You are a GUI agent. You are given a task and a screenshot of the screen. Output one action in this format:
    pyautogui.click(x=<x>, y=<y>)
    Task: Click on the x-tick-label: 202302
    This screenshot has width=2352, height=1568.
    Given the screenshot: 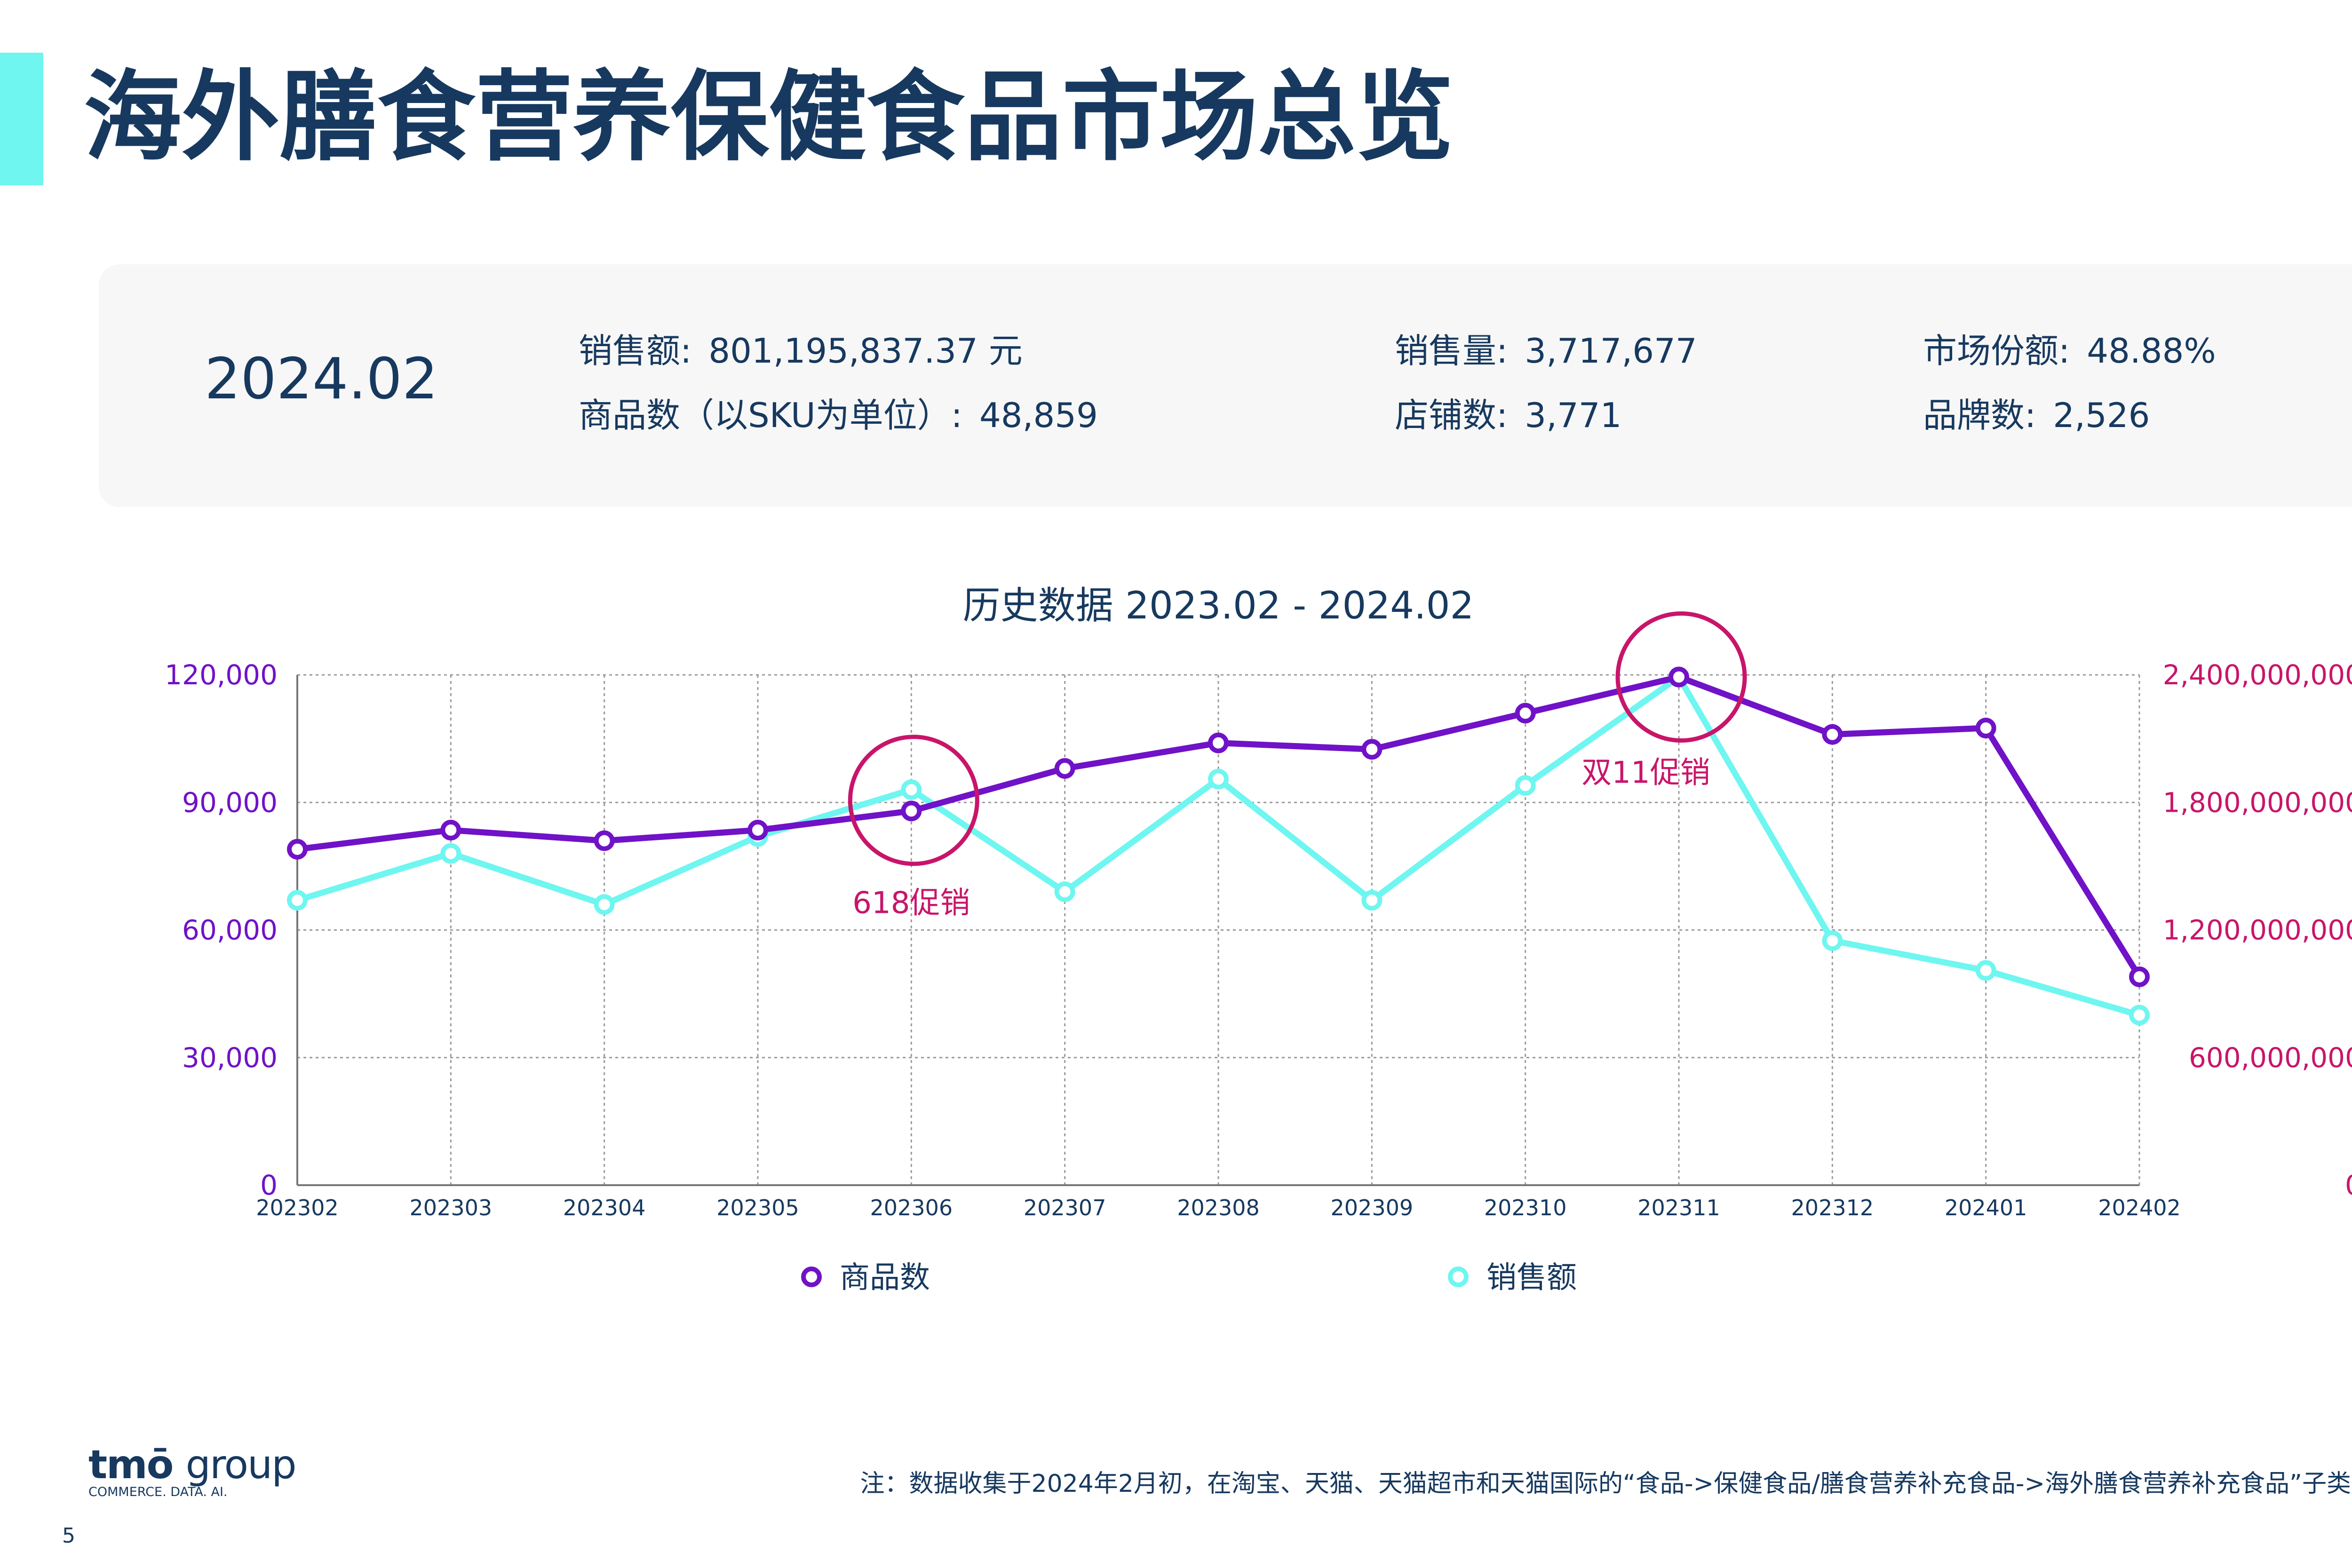 What is the action you would take?
    pyautogui.click(x=297, y=1207)
    